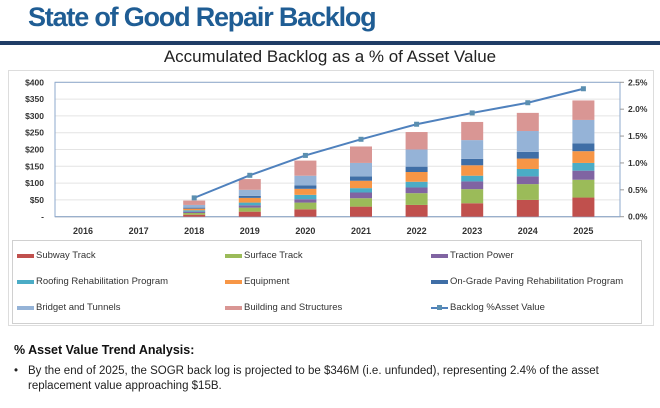 This screenshot has width=660, height=408. Describe the element at coordinates (264, 255) in the screenshot. I see `legend-item: Surface Track` at that location.